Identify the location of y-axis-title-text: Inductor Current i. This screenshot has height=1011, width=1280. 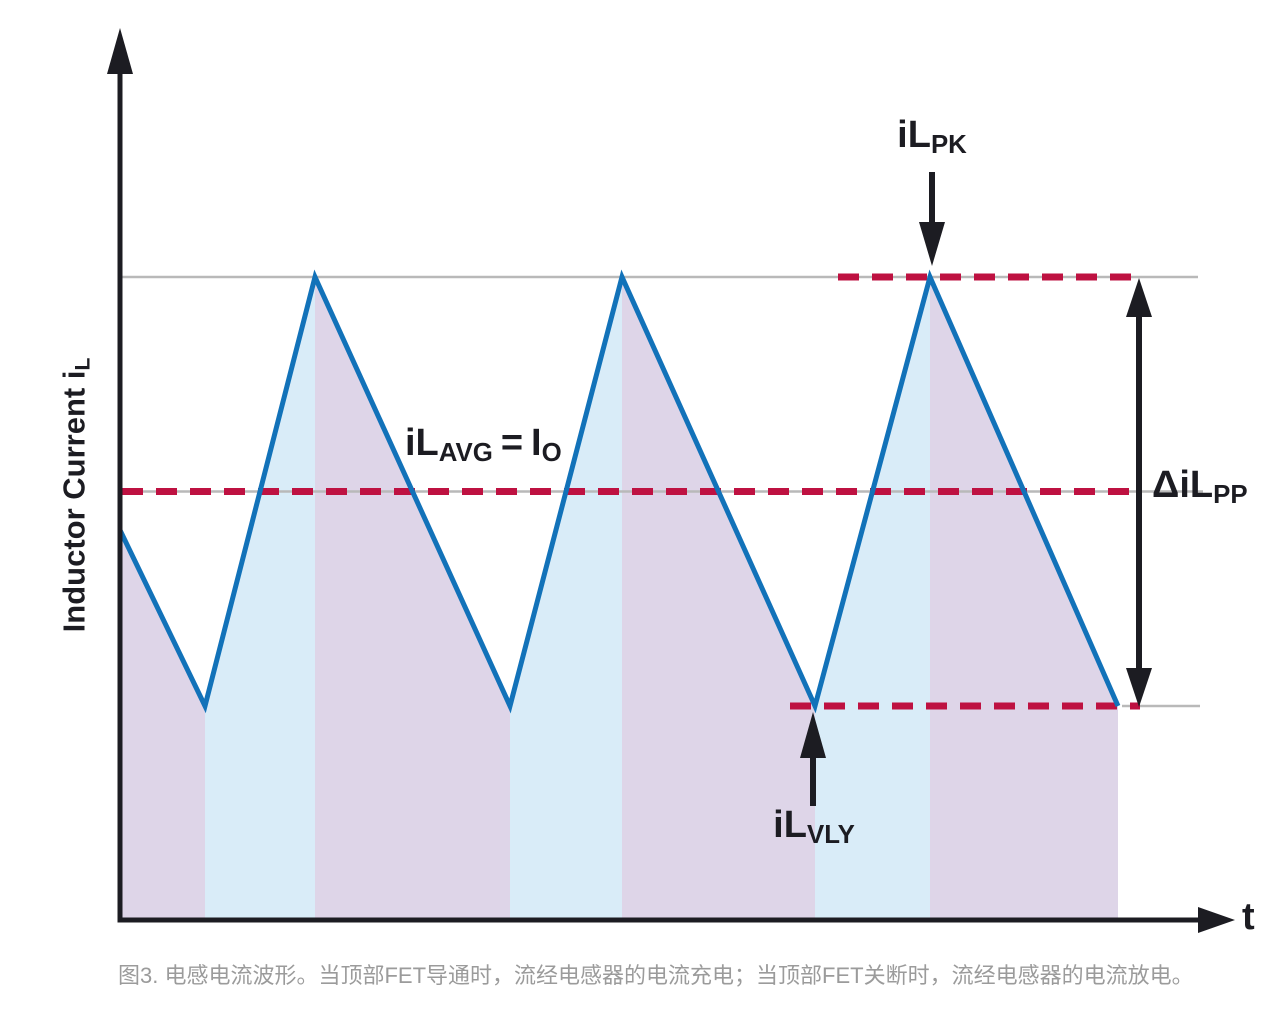
(74, 501).